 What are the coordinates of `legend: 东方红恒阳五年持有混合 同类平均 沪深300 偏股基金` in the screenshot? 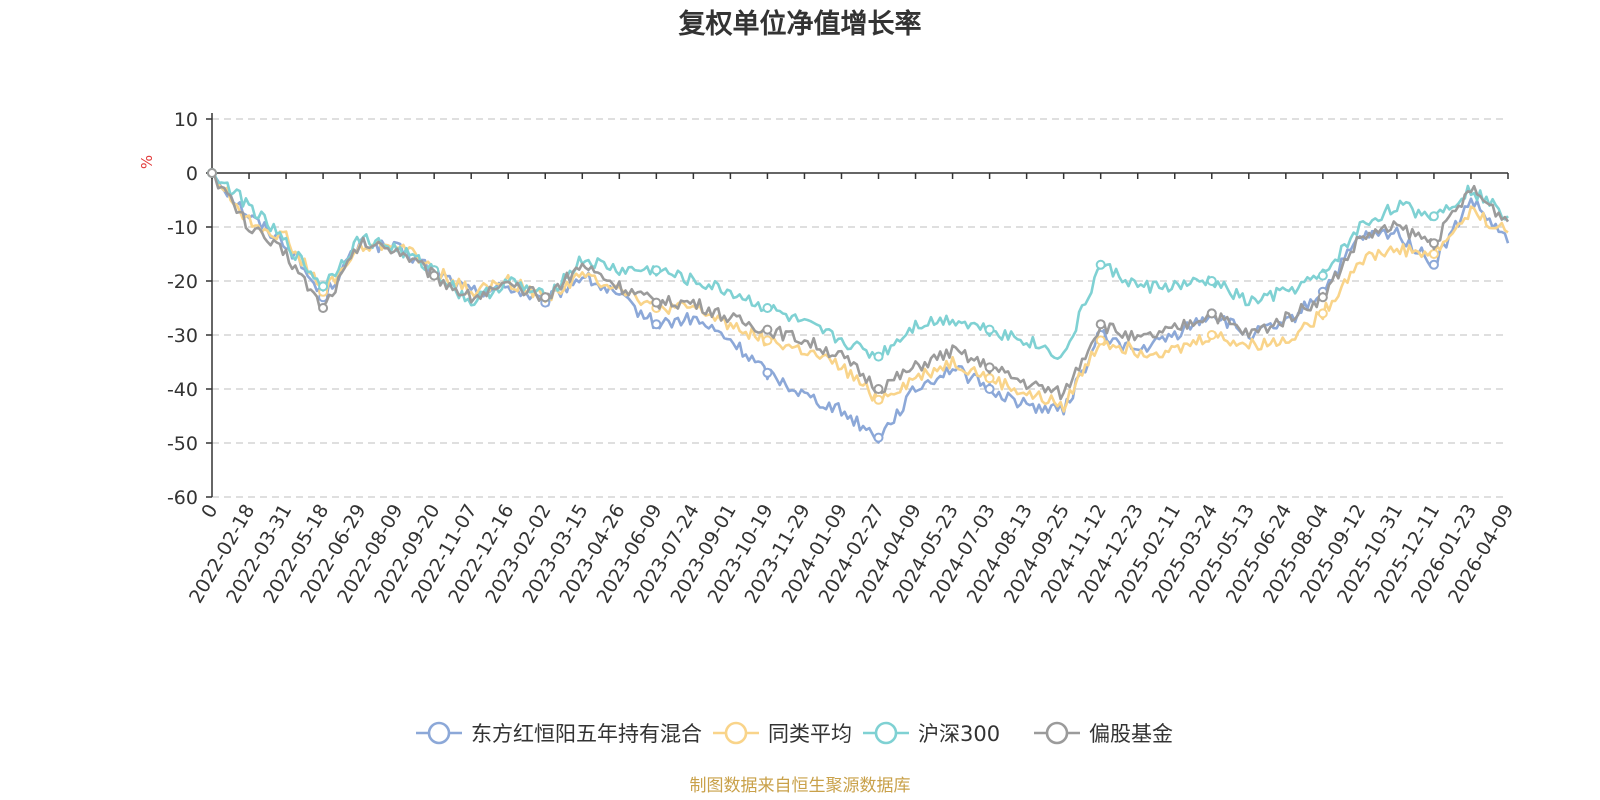 It's located at (794, 733).